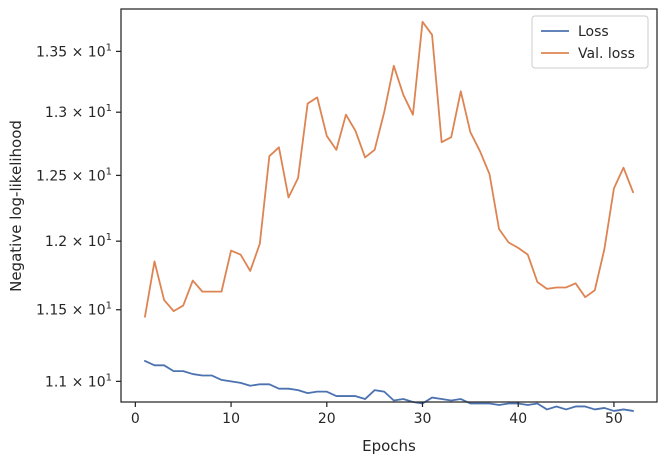  What do you see at coordinates (78, 381) in the screenshot?
I see `y-tick-label: 1.1 × 10¹` at bounding box center [78, 381].